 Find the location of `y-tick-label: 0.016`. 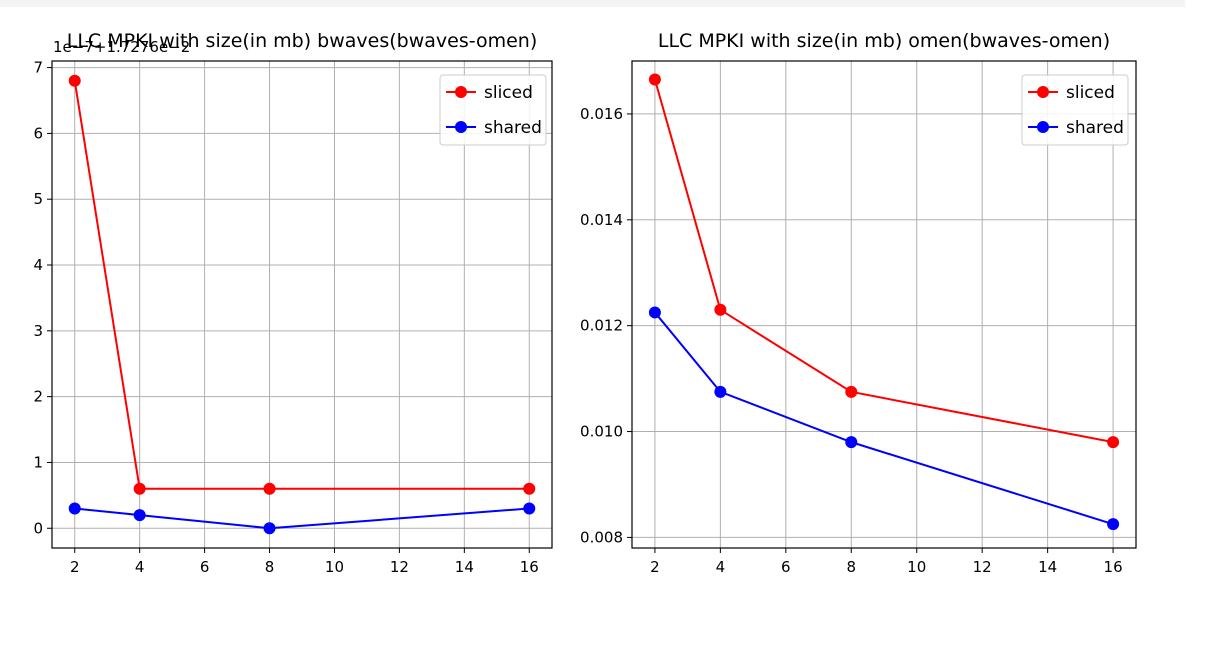

y-tick-label: 0.016 is located at coordinates (601, 114).